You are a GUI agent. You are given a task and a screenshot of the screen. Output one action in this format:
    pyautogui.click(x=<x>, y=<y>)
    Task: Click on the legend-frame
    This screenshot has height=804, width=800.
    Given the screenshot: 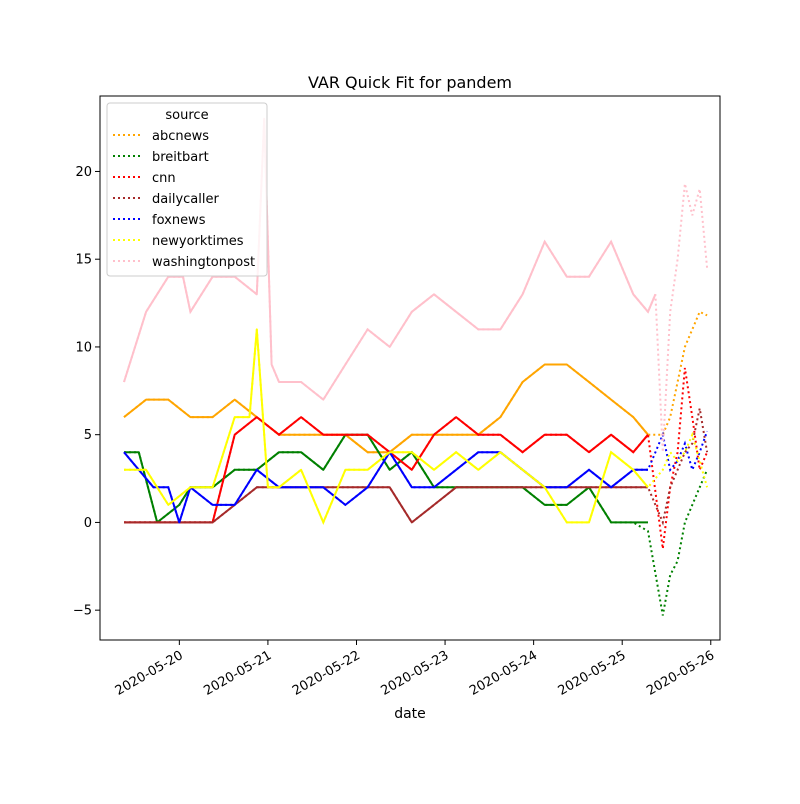 What is the action you would take?
    pyautogui.click(x=187, y=189)
    